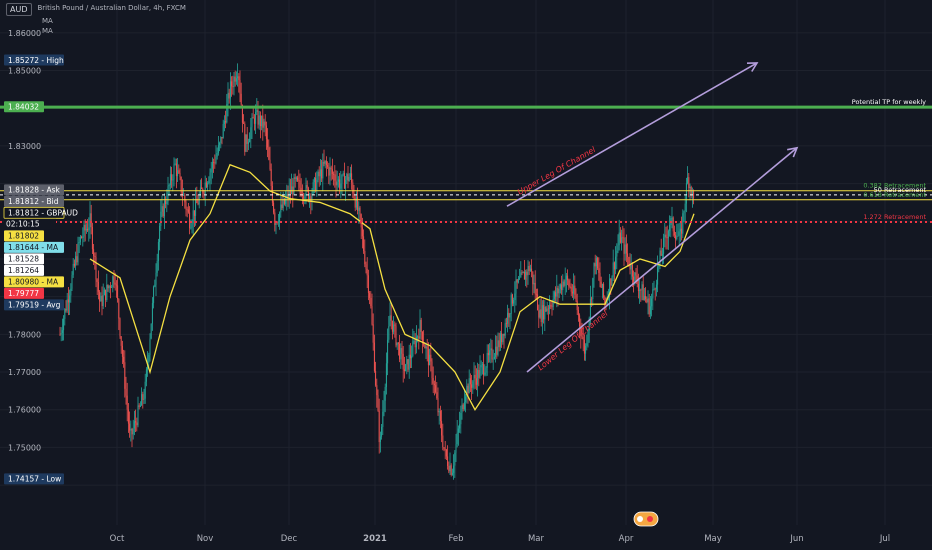  Describe the element at coordinates (34, 479) in the screenshot. I see `price-tag-text: 1.74157 - Low` at that location.